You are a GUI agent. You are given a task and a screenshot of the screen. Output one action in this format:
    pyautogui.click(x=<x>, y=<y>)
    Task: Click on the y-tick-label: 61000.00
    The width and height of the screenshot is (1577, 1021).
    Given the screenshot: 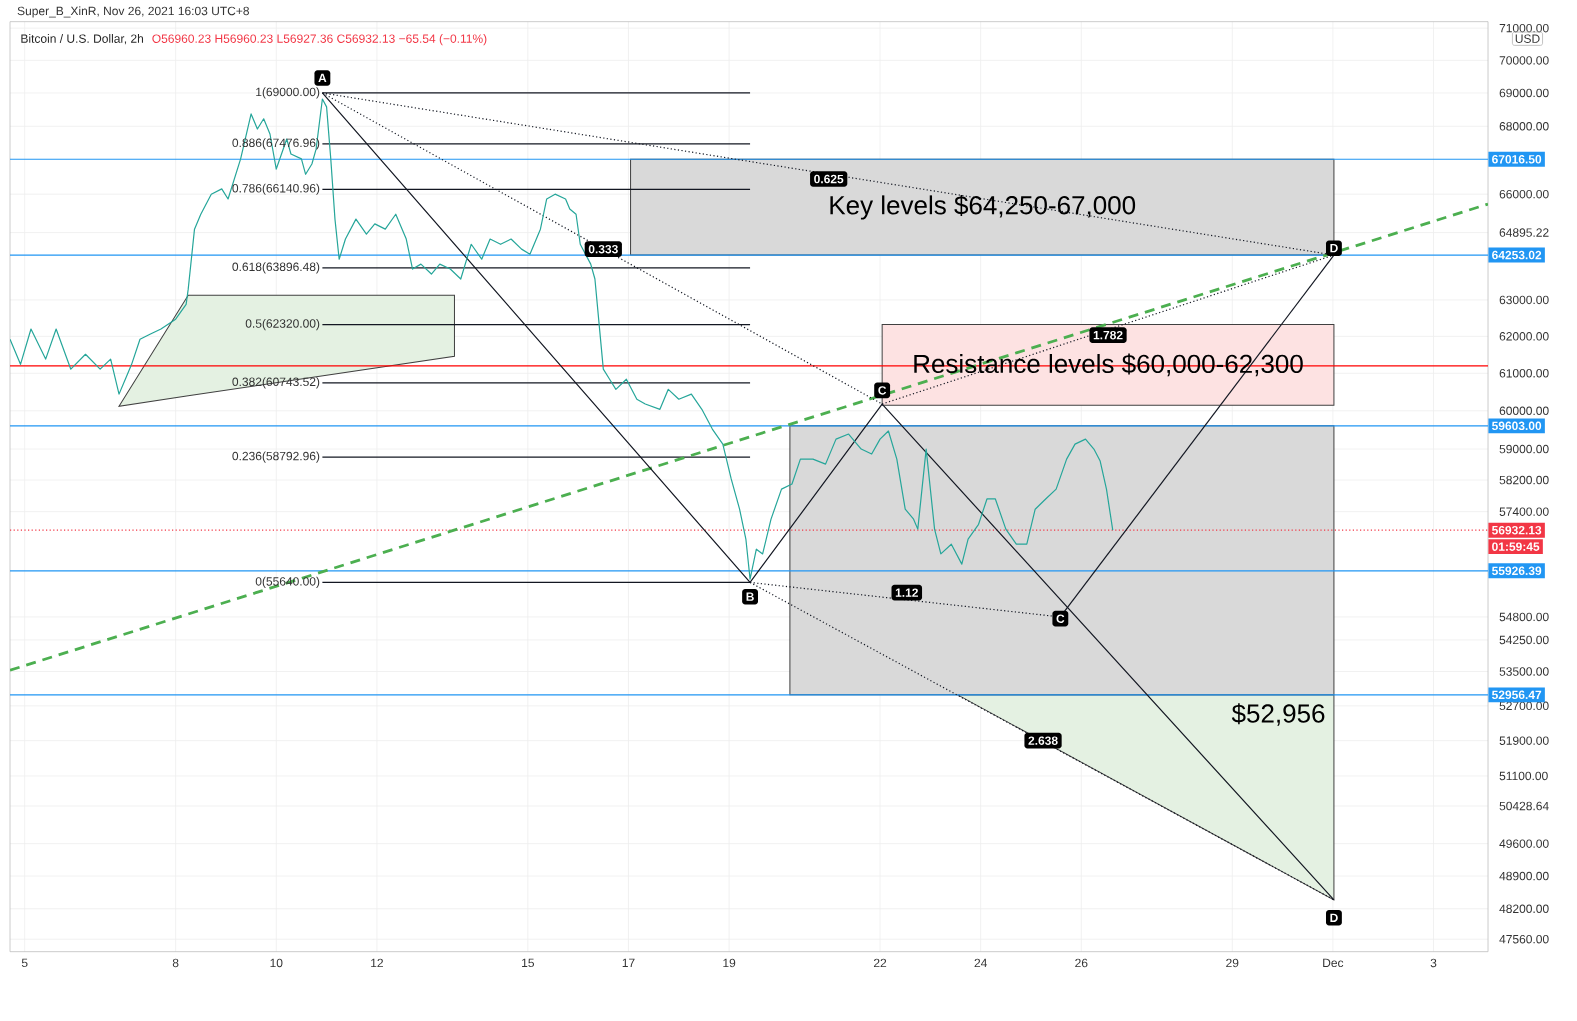 What is the action you would take?
    pyautogui.click(x=1524, y=373)
    